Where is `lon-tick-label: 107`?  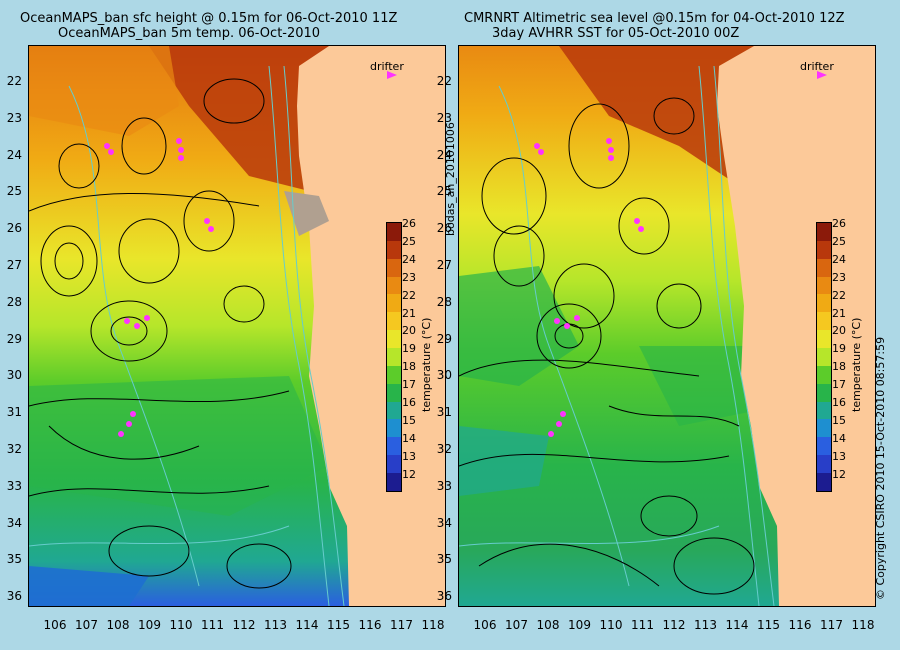 lon-tick-label: 107 is located at coordinates (86, 625).